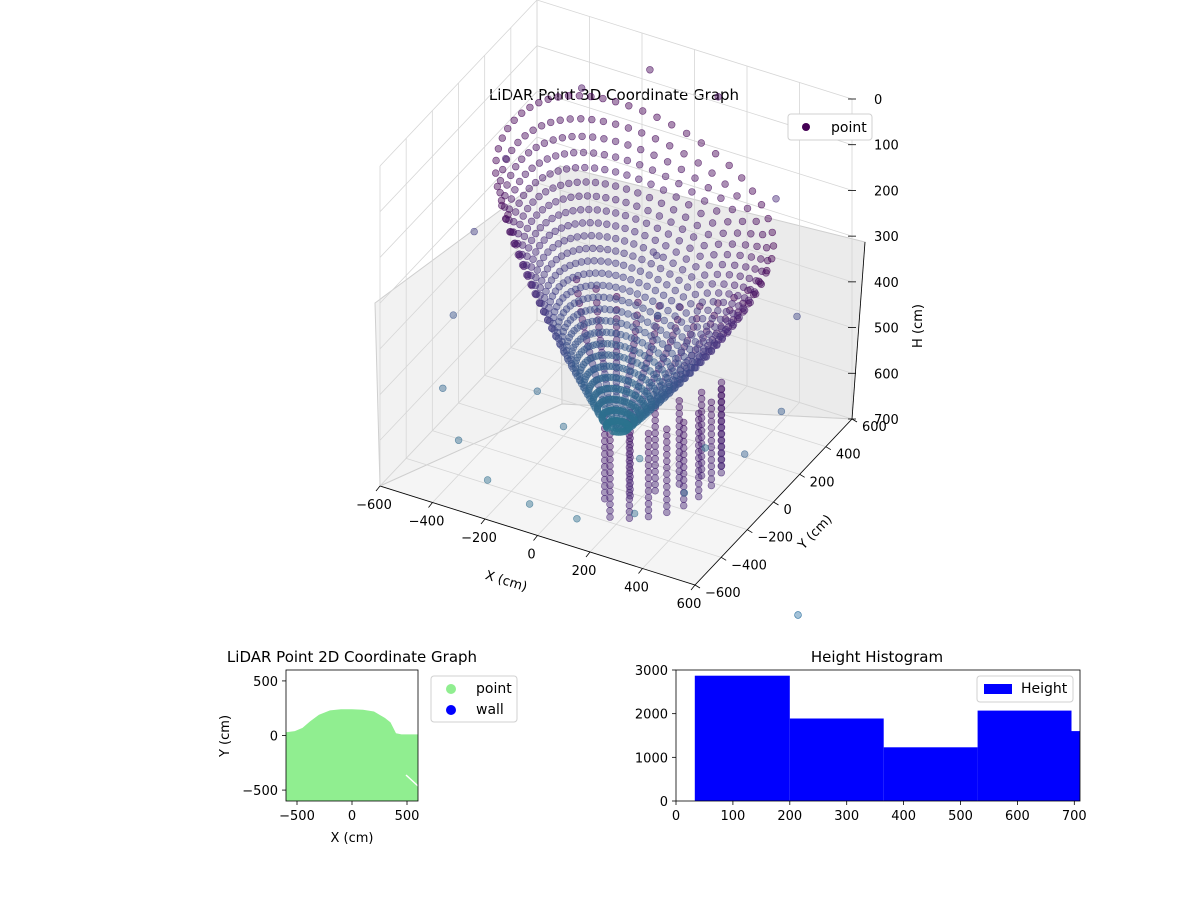 This screenshot has width=1200, height=900. What do you see at coordinates (490, 710) in the screenshot?
I see `chart-2d-legend-label-wall: wall` at bounding box center [490, 710].